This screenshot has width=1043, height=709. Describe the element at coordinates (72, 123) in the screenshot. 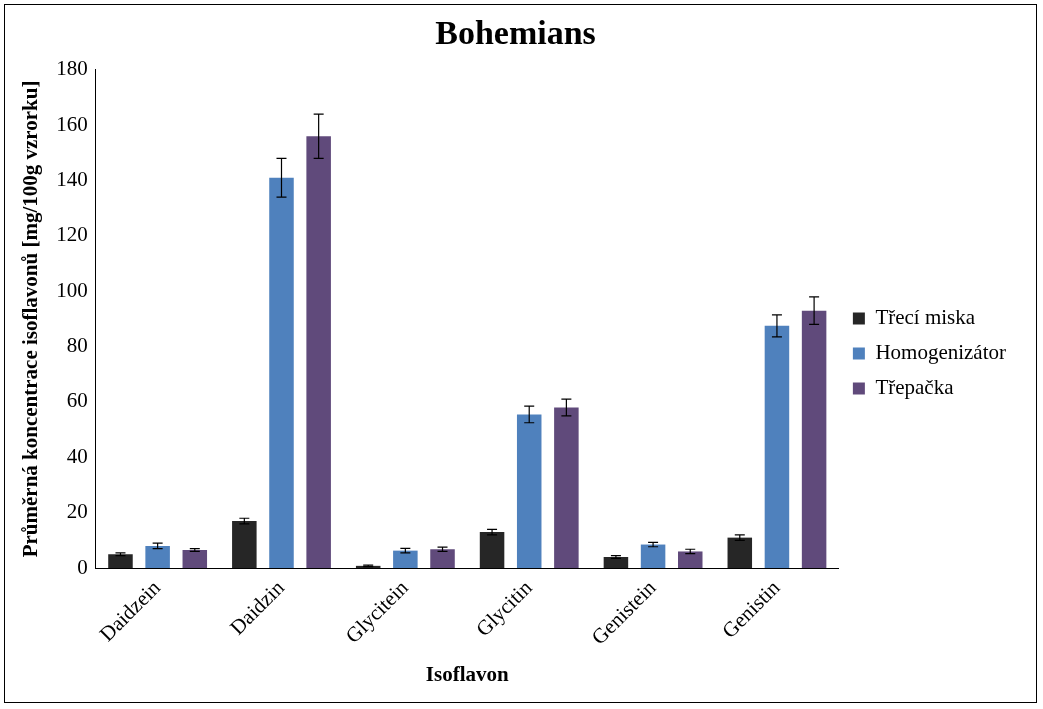

I see `y-tick-label: 160` at that location.